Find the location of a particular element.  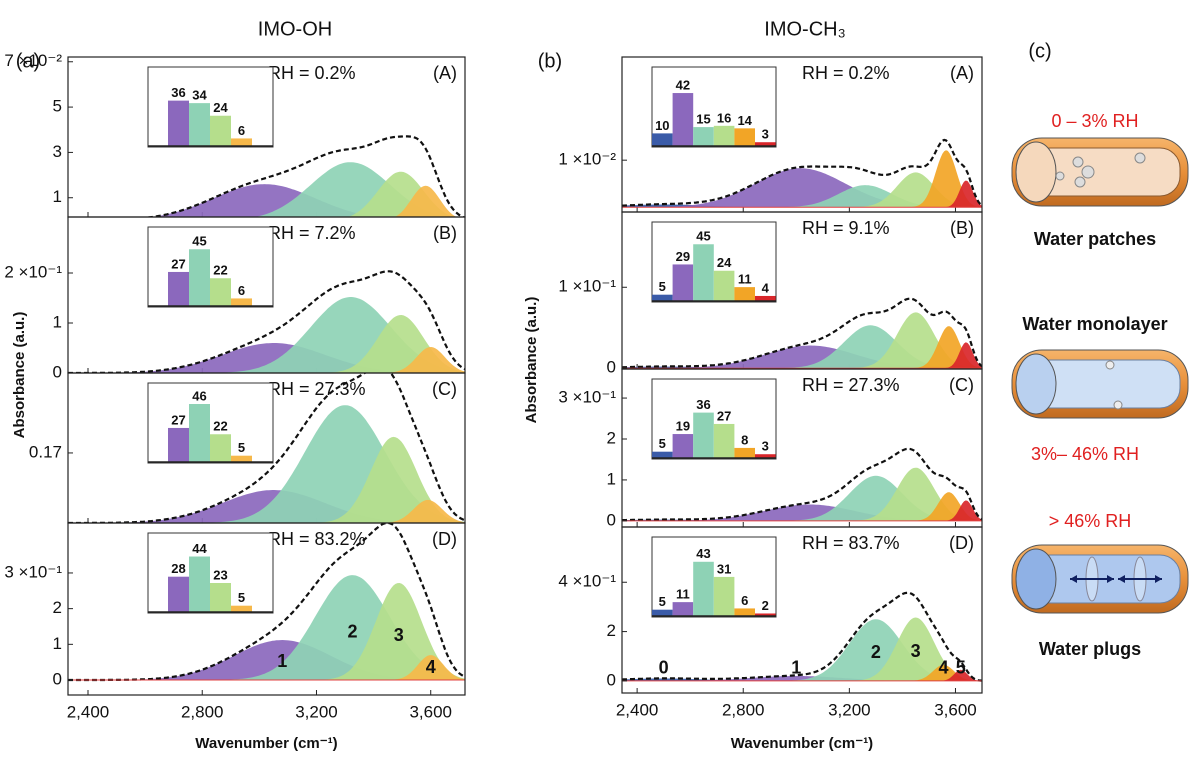

inset-value: 10 is located at coordinates (662, 125).